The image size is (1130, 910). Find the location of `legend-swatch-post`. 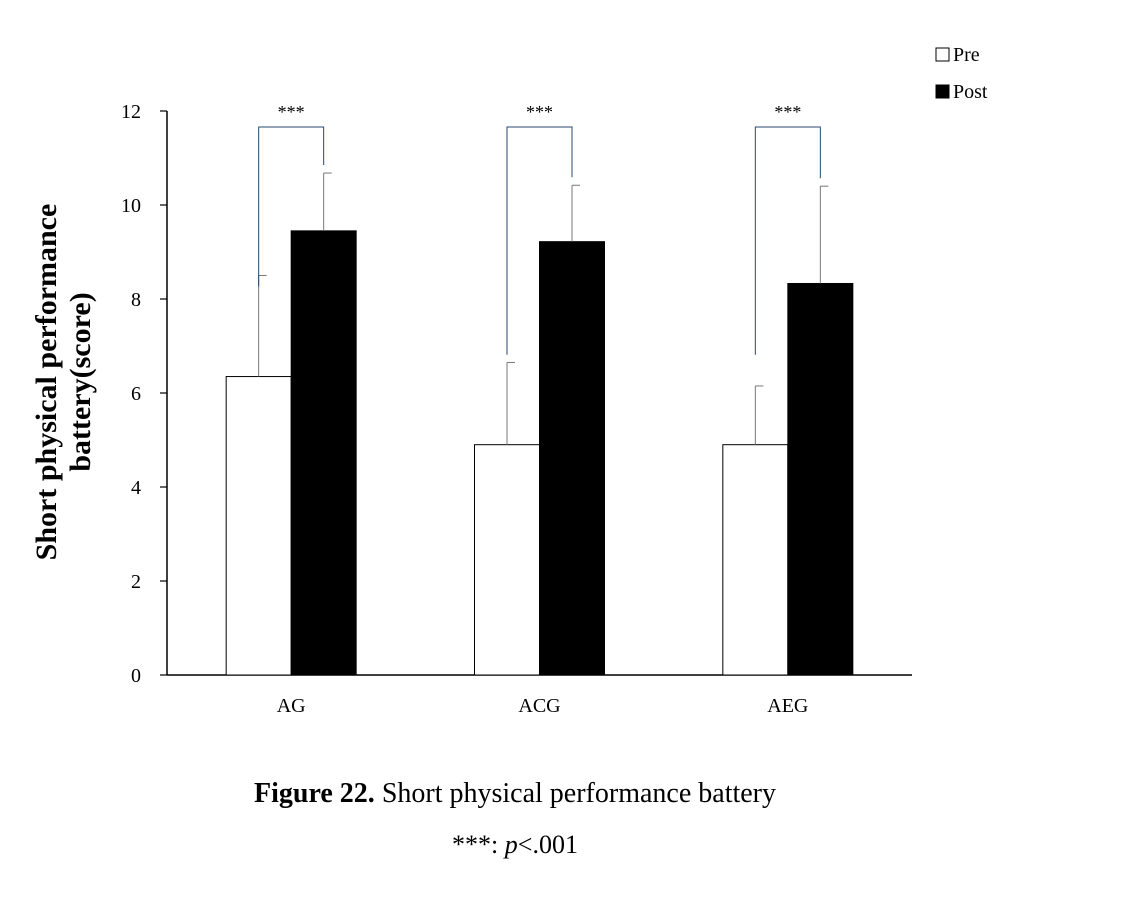

legend-swatch-post is located at coordinates (942, 91).